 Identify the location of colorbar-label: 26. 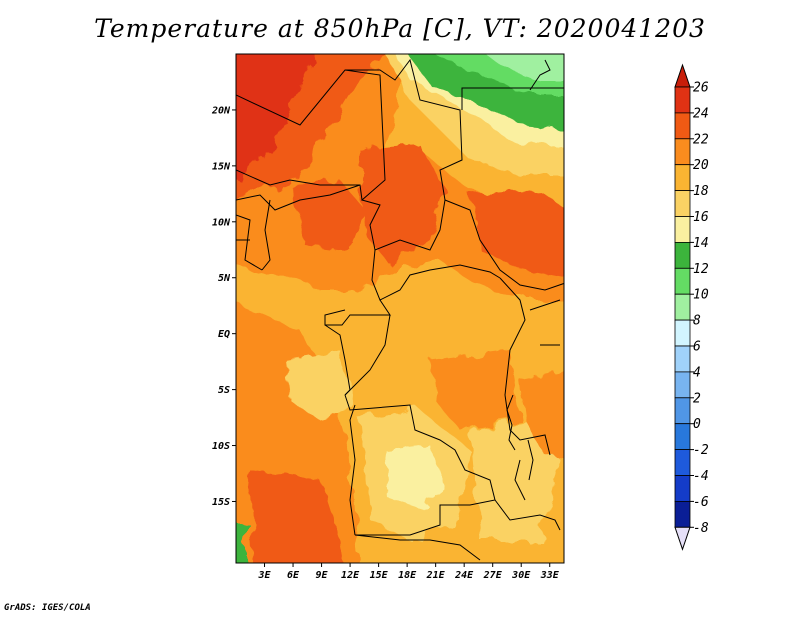
(701, 88).